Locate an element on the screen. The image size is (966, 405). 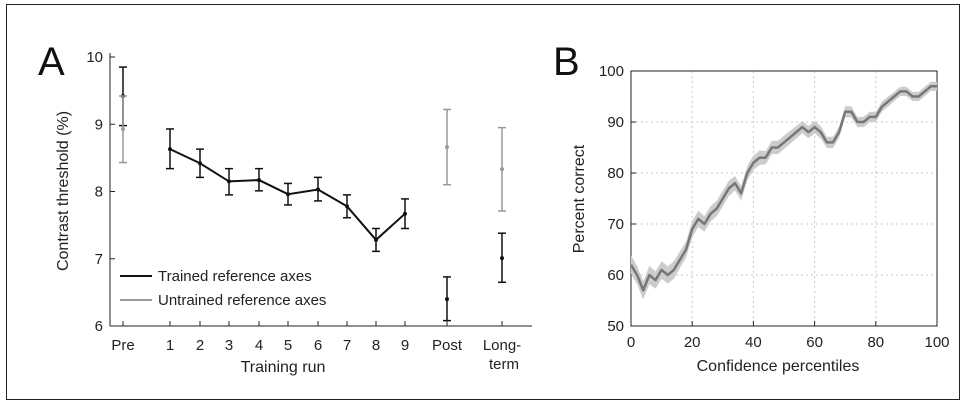
panel-b-y-tick-label: 90 is located at coordinates (615, 122).